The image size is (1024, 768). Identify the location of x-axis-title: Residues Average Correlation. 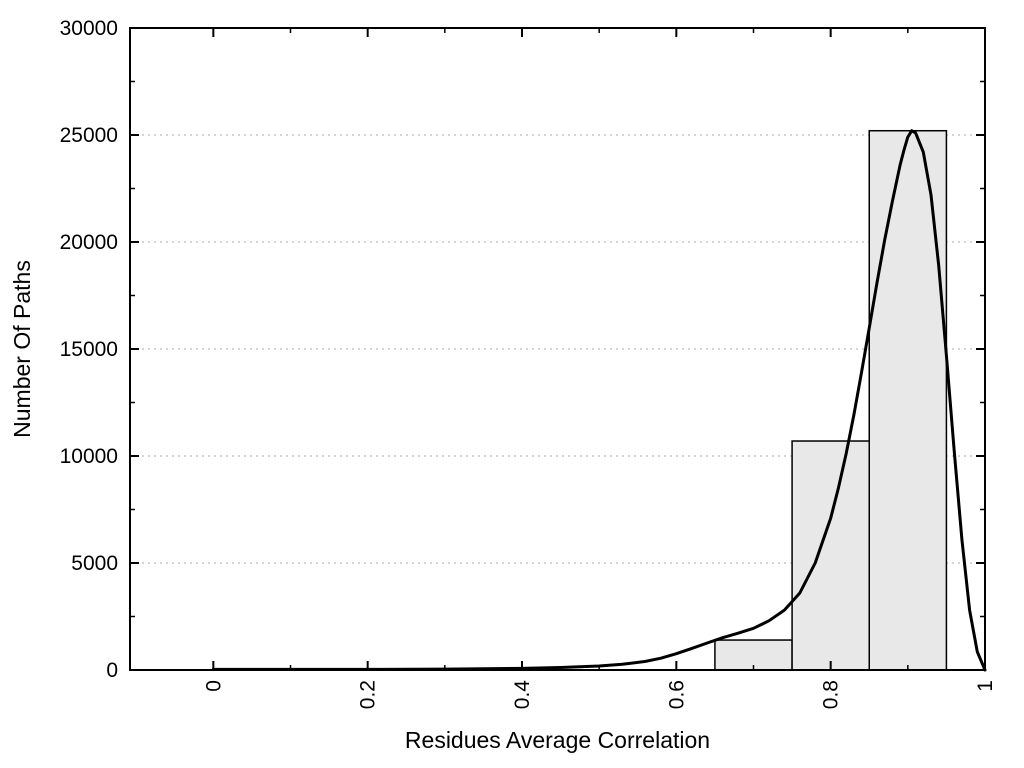
(557, 740).